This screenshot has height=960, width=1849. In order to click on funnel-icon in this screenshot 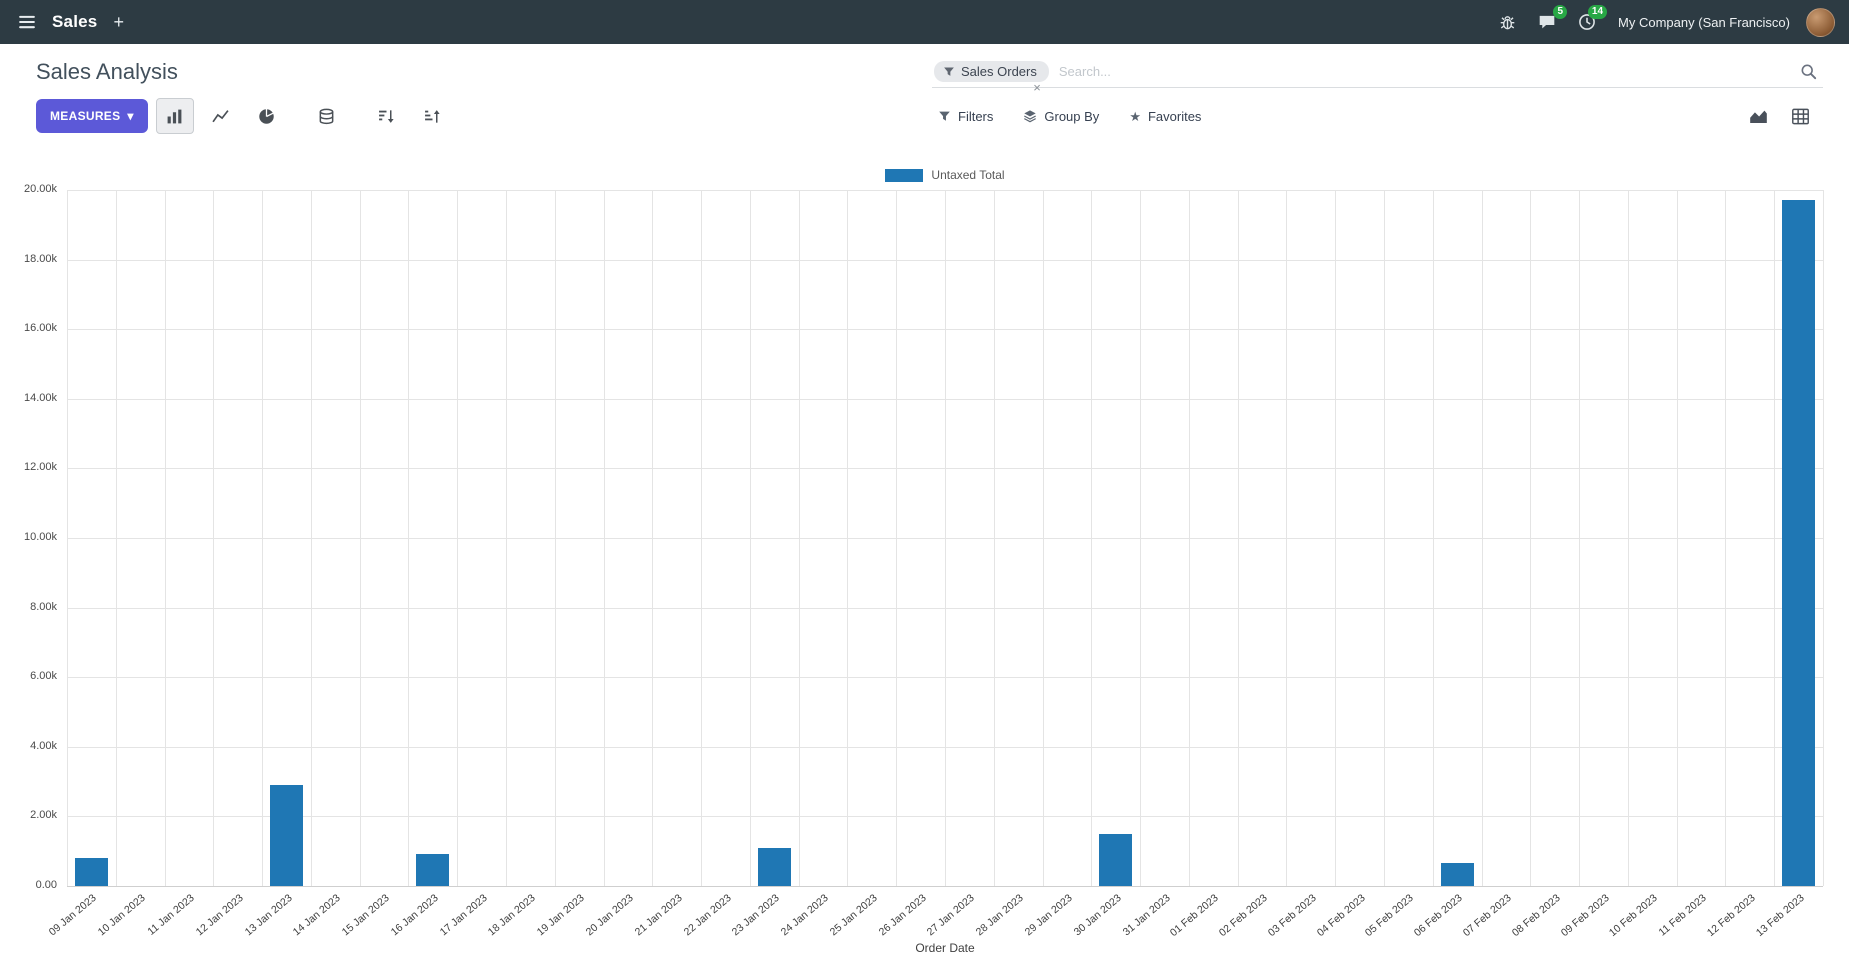, I will do `click(949, 72)`.